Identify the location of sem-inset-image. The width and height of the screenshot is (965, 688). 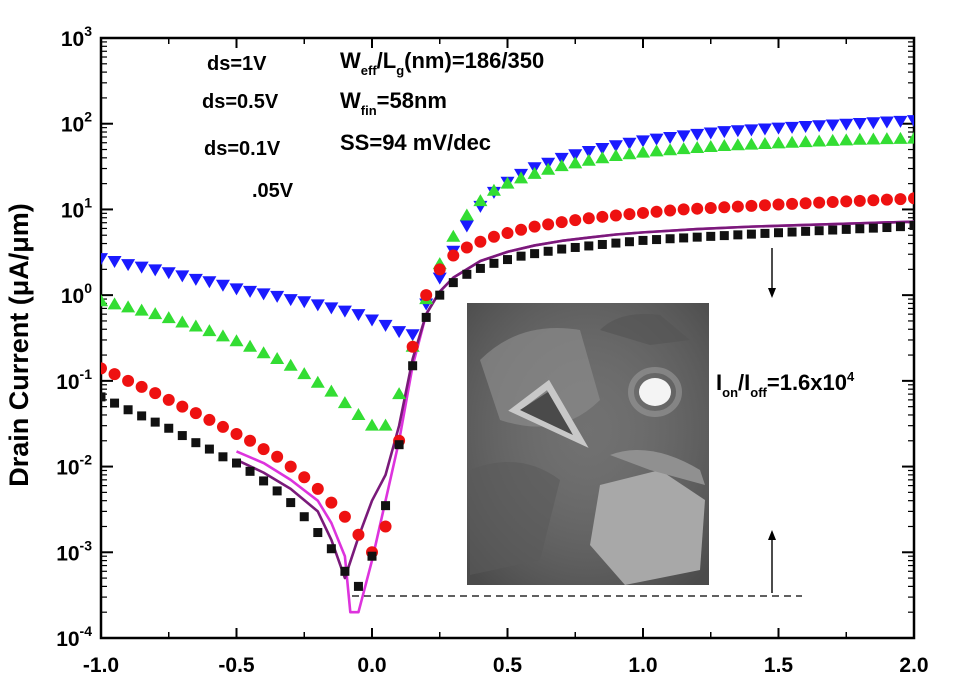
(588, 444).